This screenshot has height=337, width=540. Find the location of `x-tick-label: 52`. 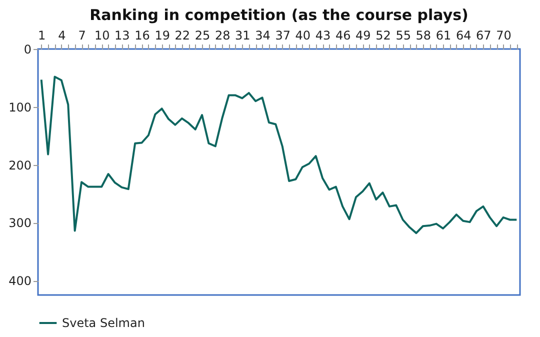

x-tick-label: 52 is located at coordinates (383, 35).